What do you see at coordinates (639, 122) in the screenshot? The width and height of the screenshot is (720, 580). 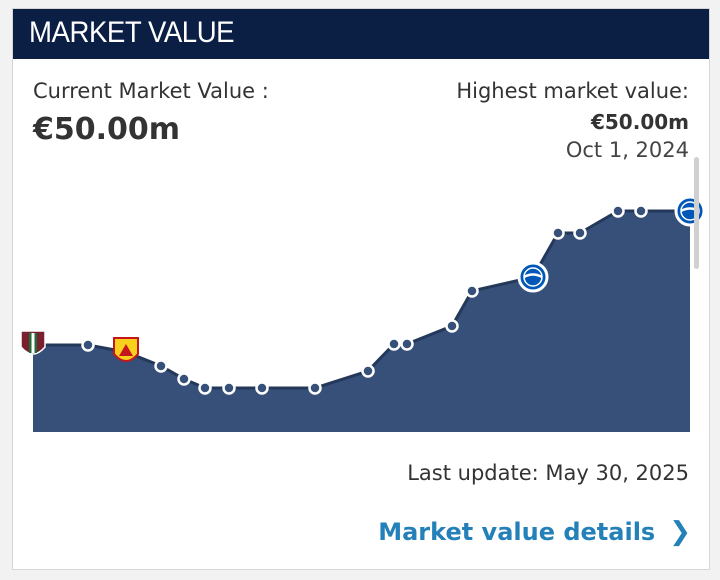 I see `highest-market-value: €50.00m` at bounding box center [639, 122].